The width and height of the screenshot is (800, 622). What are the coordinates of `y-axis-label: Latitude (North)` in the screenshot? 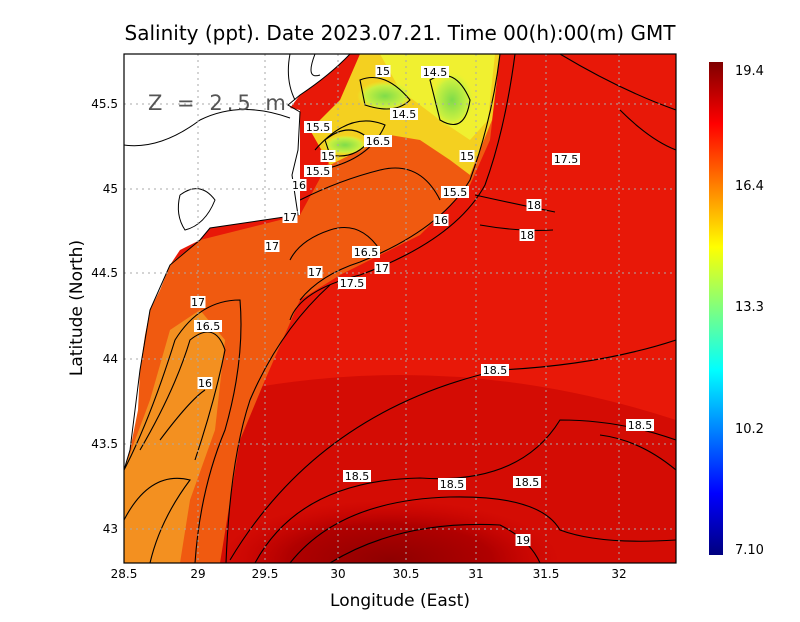 It's located at (77, 308).